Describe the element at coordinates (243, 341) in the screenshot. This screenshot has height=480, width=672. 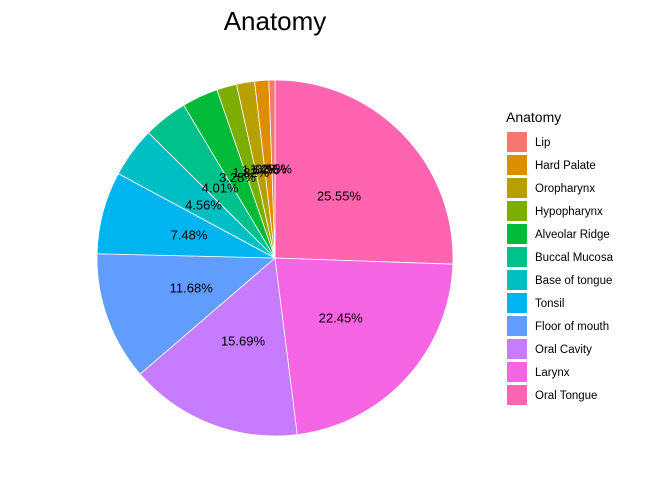
I see `slice-label-oral-cavity: 15.69%` at that location.